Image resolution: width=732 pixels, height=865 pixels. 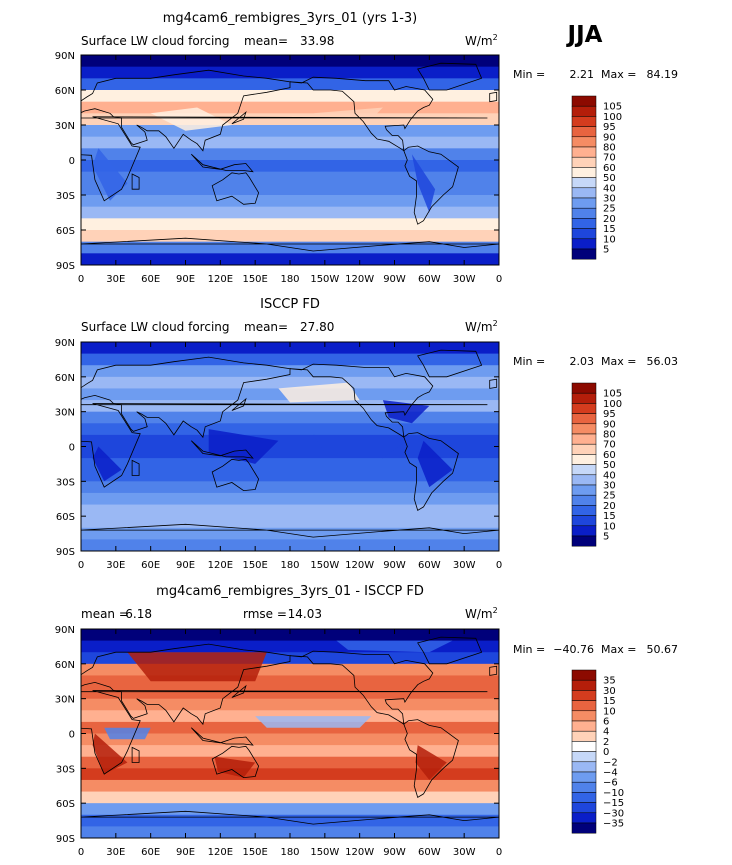 What do you see at coordinates (105, 614) in the screenshot?
I see `mean-label: mean =` at bounding box center [105, 614].